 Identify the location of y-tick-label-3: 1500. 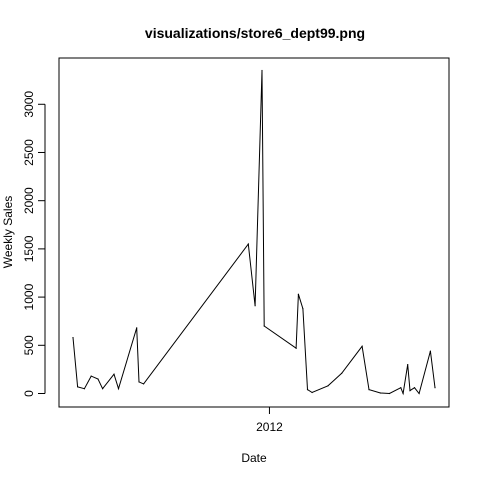
(29, 248).